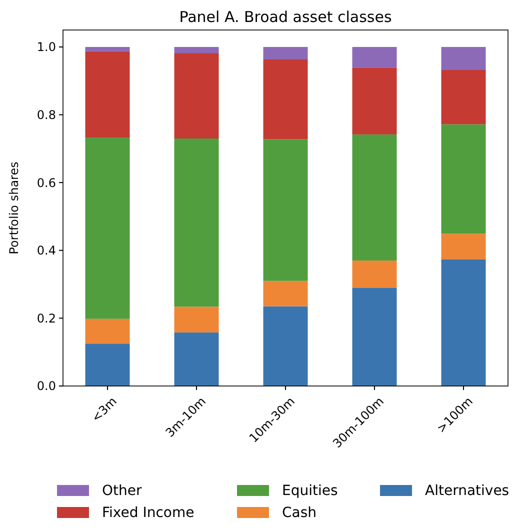 The height and width of the screenshot is (530, 515). What do you see at coordinates (467, 490) in the screenshot?
I see `legend-label: Alternatives` at bounding box center [467, 490].